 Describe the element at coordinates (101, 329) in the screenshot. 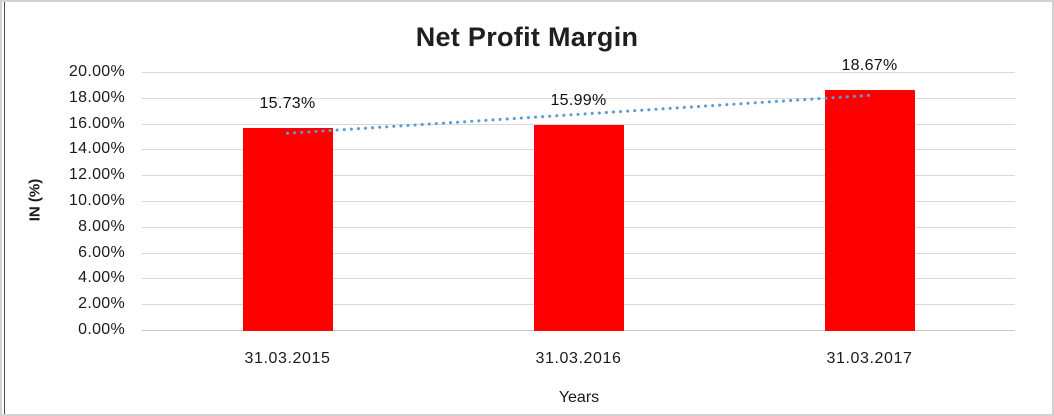

I see `y-tick-label: 0.00%` at that location.